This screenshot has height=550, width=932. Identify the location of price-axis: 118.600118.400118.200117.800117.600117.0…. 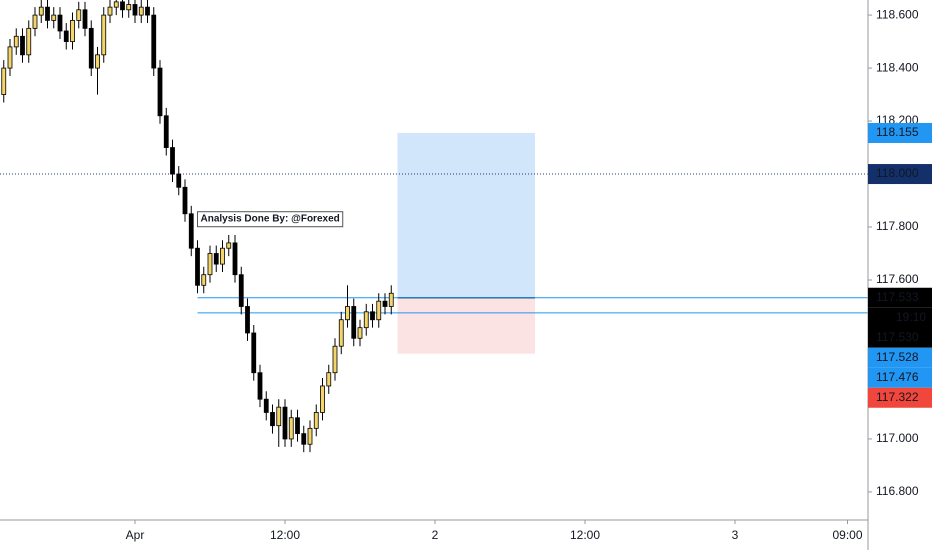
(900, 252).